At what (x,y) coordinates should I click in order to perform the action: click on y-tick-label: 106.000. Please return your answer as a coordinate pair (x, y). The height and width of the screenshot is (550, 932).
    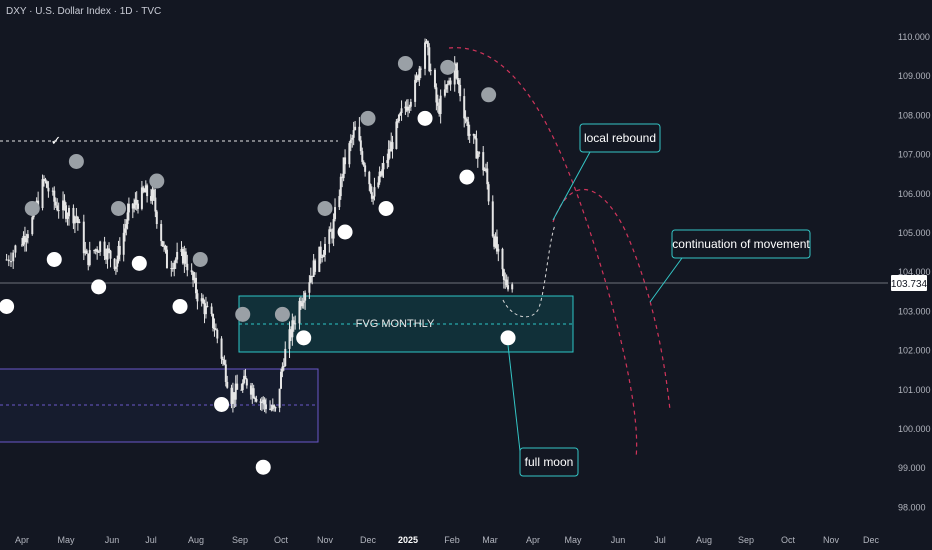
    Looking at the image, I should click on (914, 194).